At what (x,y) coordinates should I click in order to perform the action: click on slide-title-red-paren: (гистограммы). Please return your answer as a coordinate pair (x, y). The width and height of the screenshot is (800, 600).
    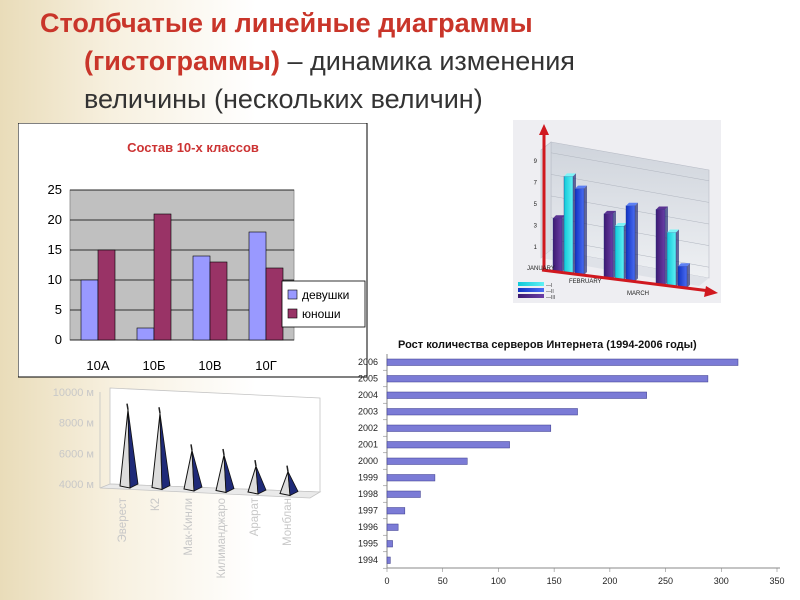
    Looking at the image, I should click on (182, 61).